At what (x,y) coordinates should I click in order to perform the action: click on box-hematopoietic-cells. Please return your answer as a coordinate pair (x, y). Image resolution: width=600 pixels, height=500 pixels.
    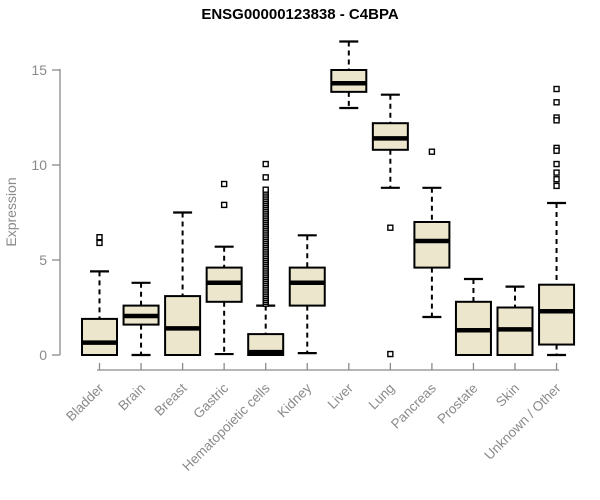
    Looking at the image, I should click on (266, 345).